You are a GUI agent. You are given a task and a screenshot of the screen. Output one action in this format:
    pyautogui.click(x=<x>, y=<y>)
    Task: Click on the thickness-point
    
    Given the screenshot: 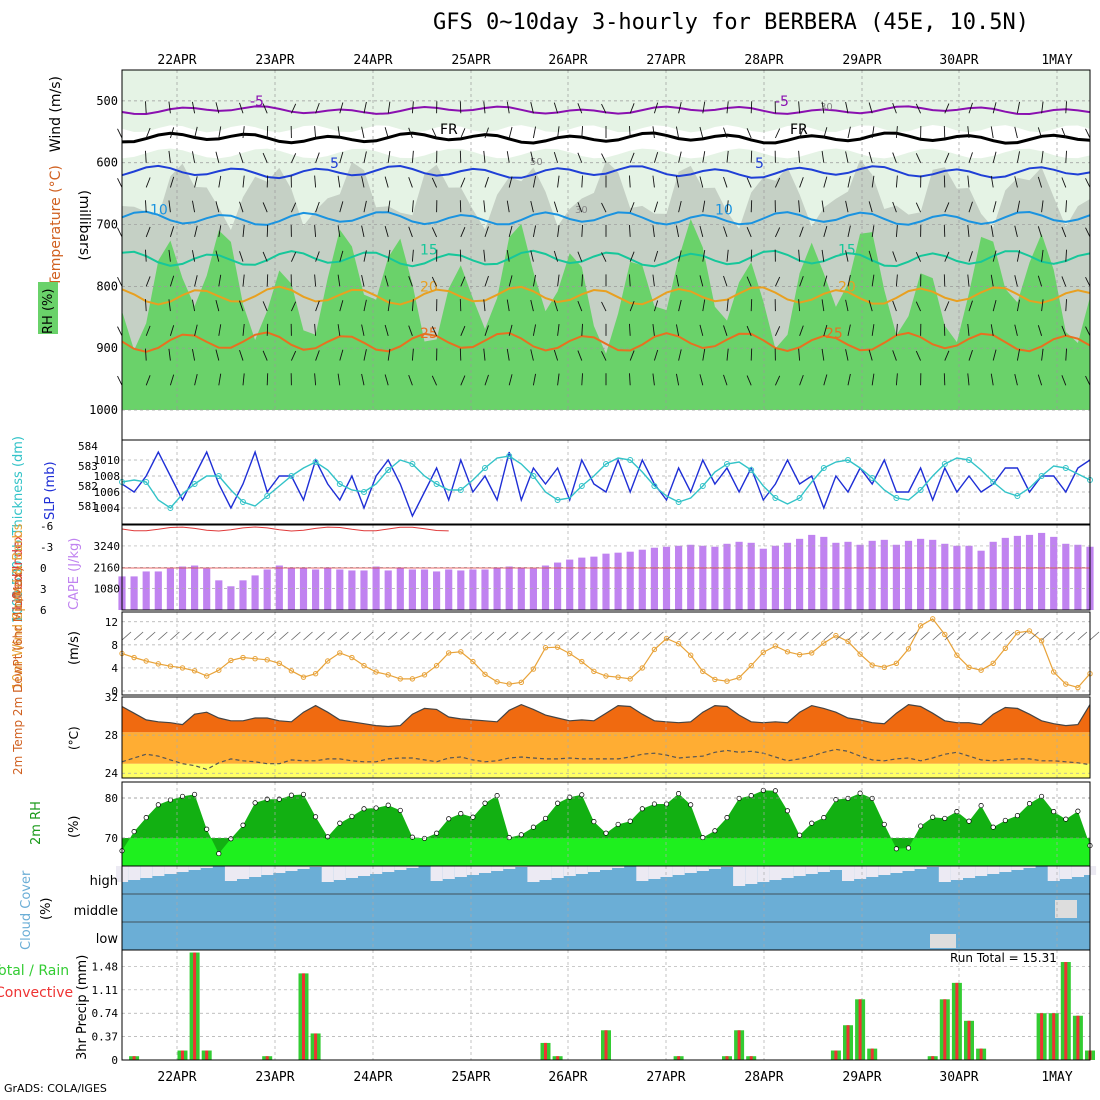 What is the action you would take?
    pyautogui.click(x=460, y=490)
    